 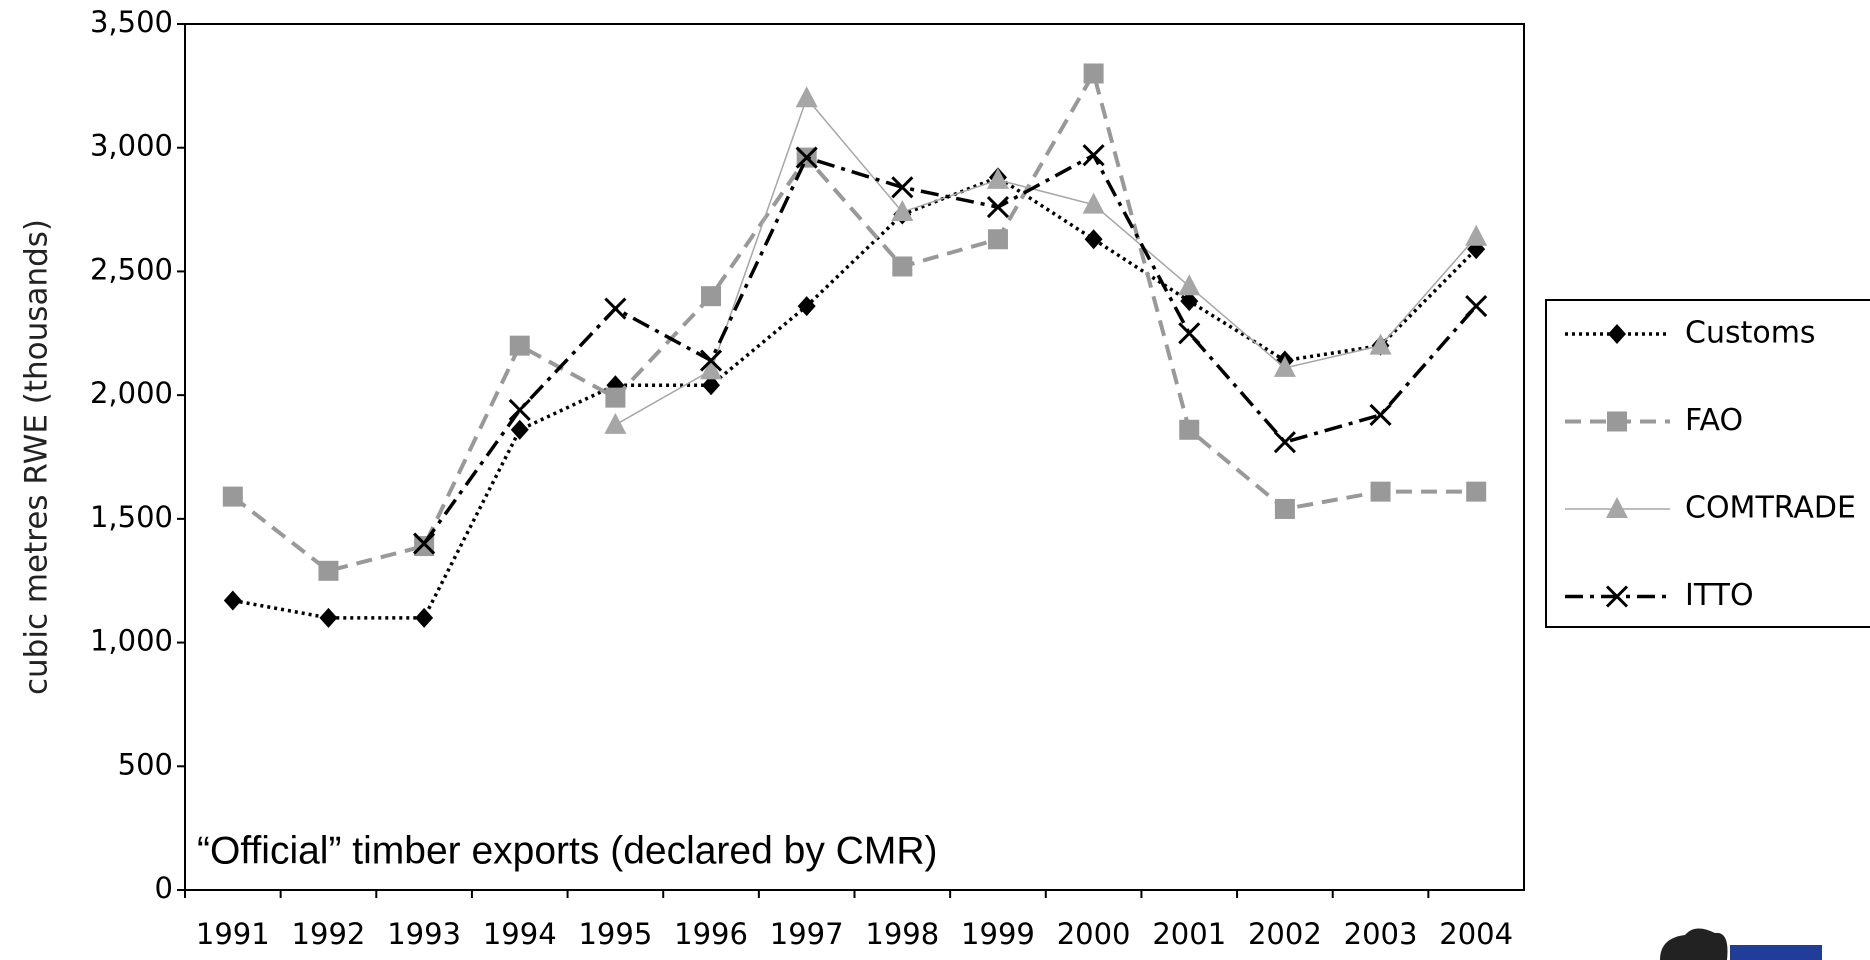 I want to click on legend-label: COMTRADE, so click(x=1770, y=508).